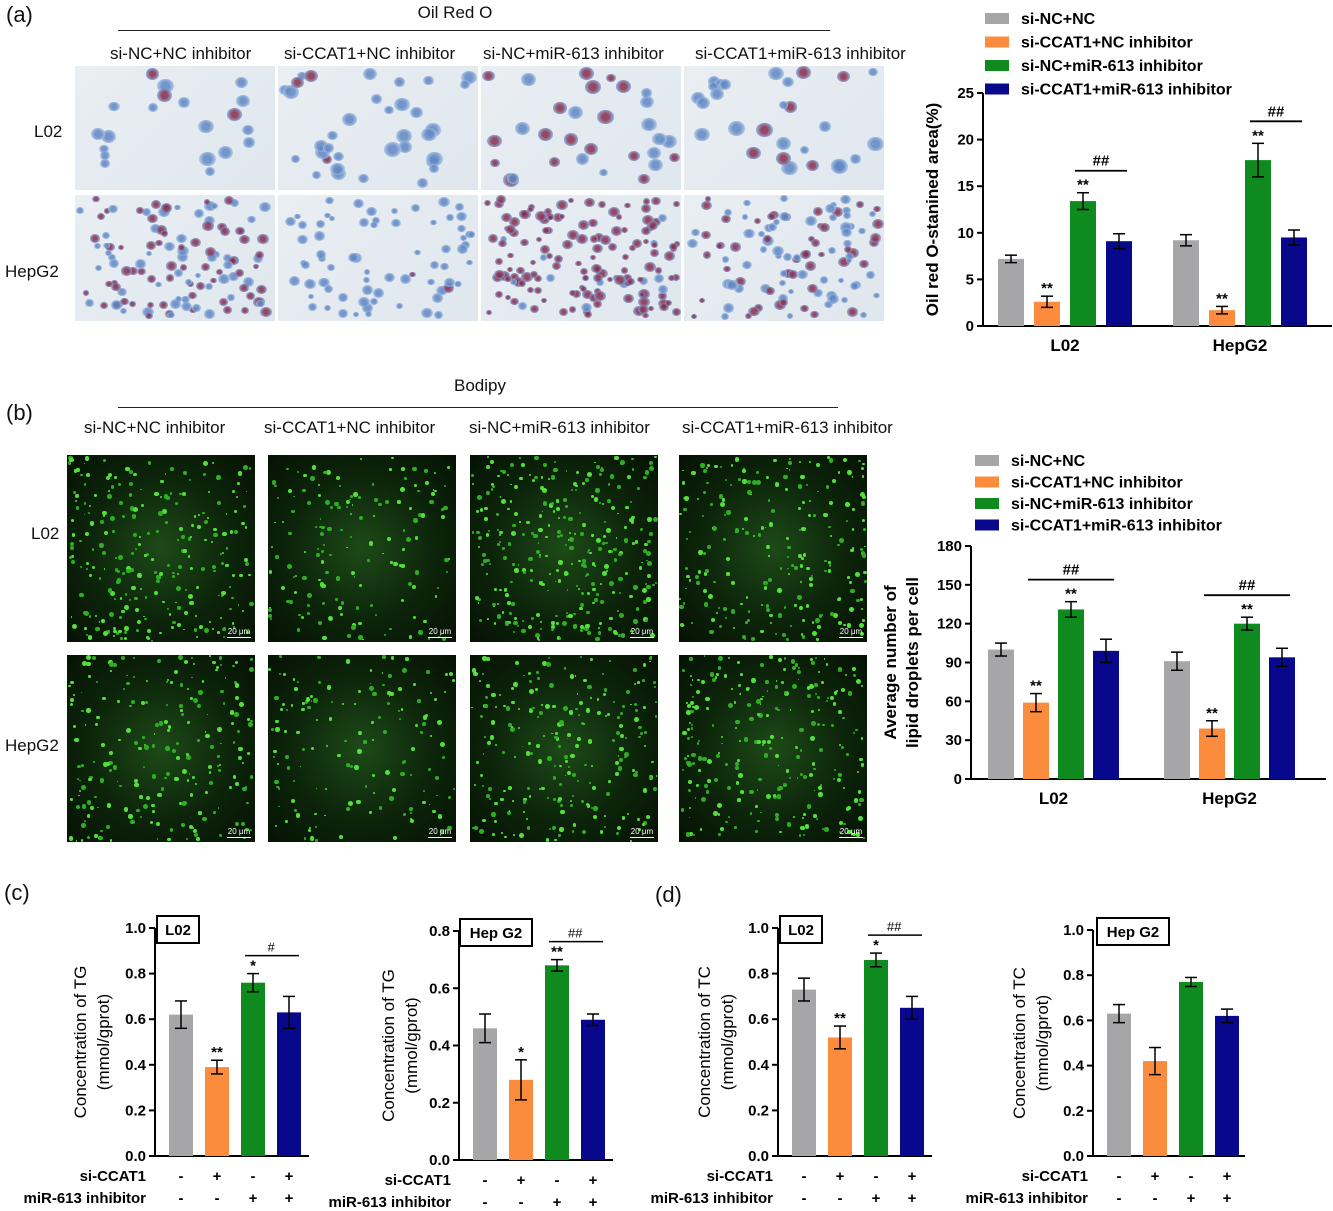 Image resolution: width=1333 pixels, height=1211 pixels. What do you see at coordinates (19, 14) in the screenshot?
I see `panel-a-label: (a)` at bounding box center [19, 14].